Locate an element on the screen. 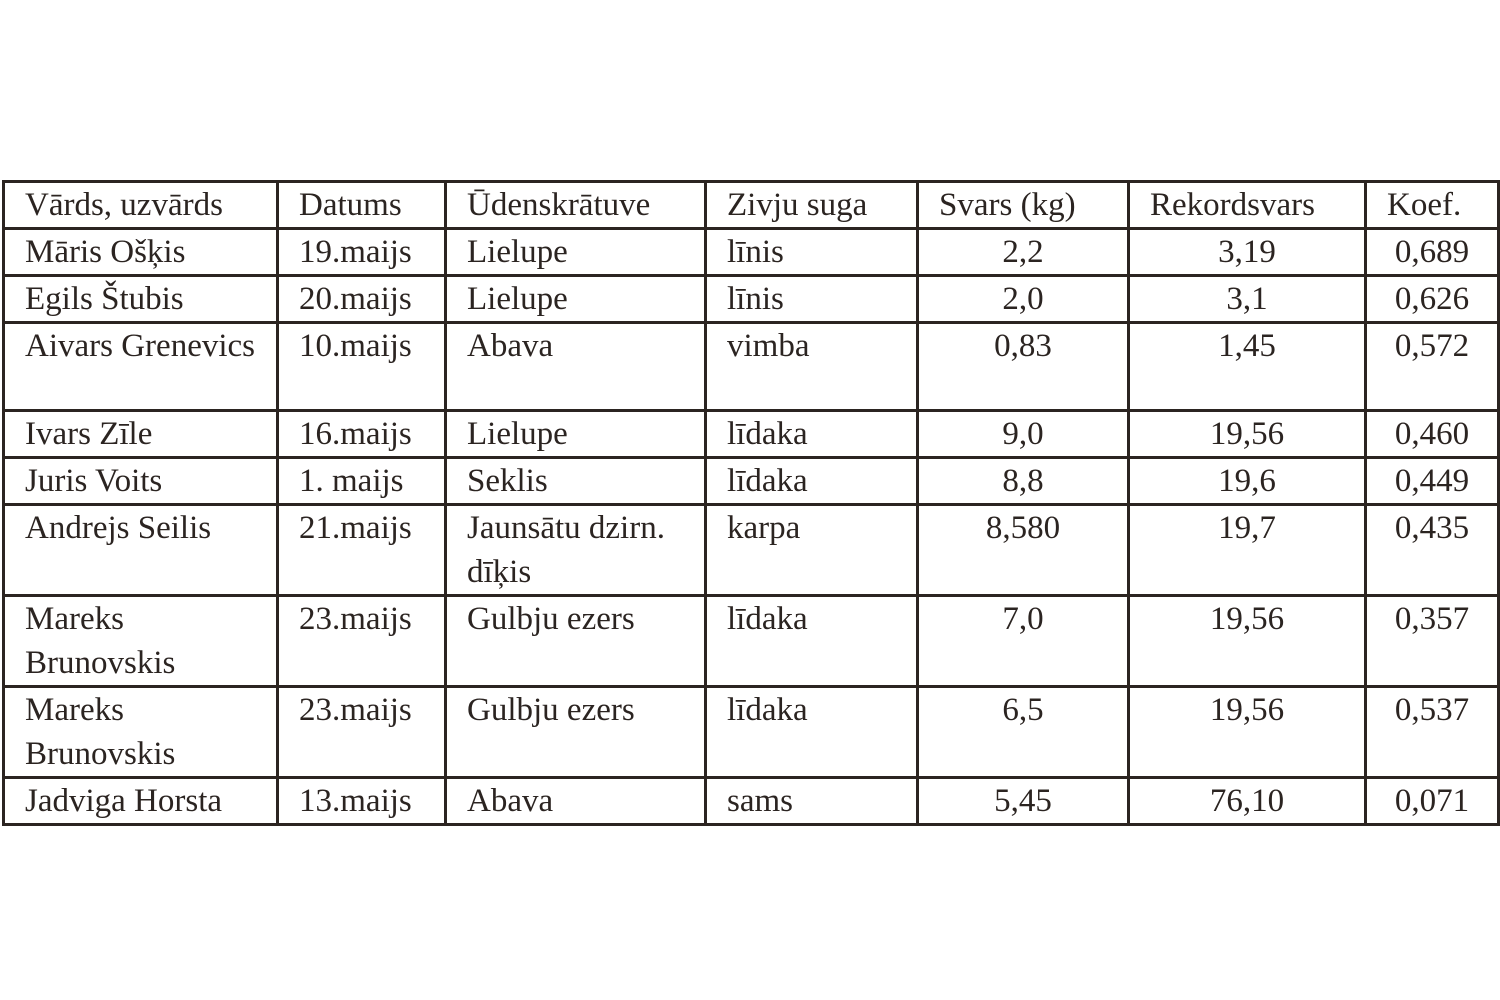 This screenshot has height=1000, width=1500. cell-record-weight: 1,45 is located at coordinates (1247, 366).